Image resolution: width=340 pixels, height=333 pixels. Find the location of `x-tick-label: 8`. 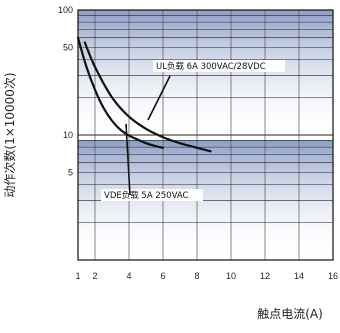

x-tick-label: 8 is located at coordinates (196, 276).